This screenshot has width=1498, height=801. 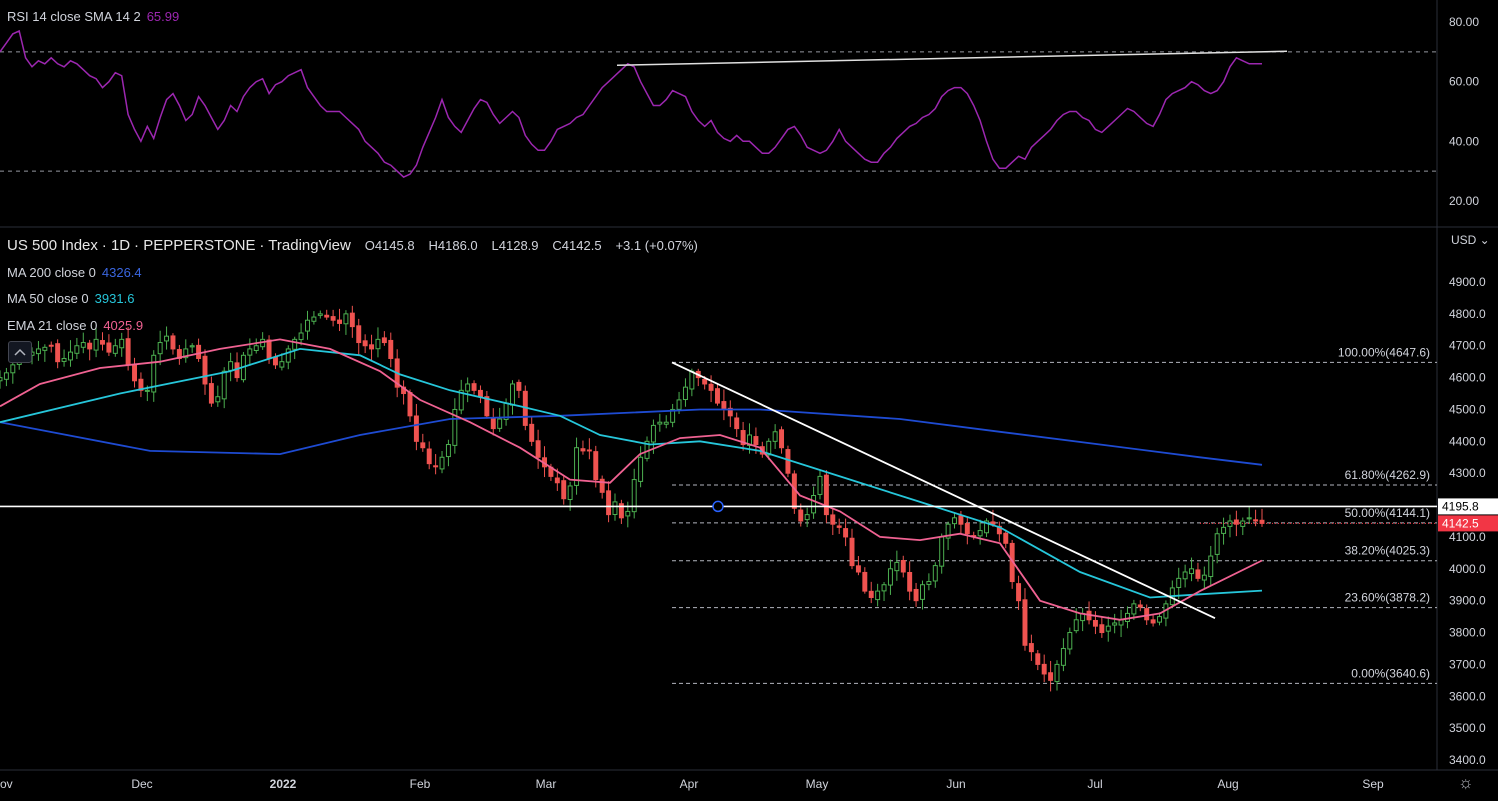 What do you see at coordinates (1467, 537) in the screenshot?
I see `price-tick-label: 4100.0` at bounding box center [1467, 537].